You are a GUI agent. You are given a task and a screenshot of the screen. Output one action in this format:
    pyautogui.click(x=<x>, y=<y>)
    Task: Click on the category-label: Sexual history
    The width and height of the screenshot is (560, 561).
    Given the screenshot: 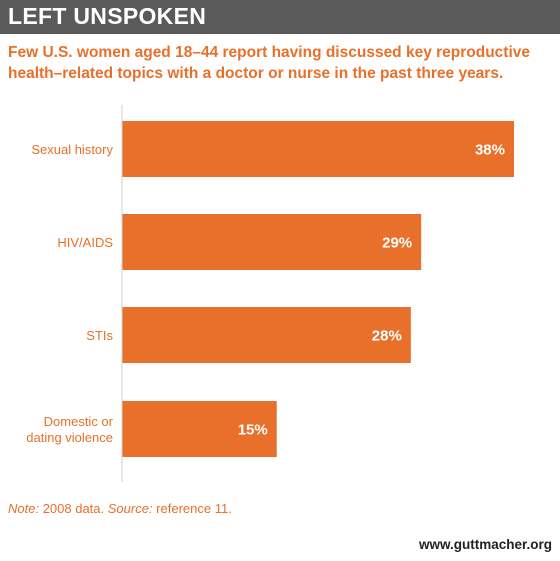 What is the action you would take?
    pyautogui.click(x=72, y=149)
    